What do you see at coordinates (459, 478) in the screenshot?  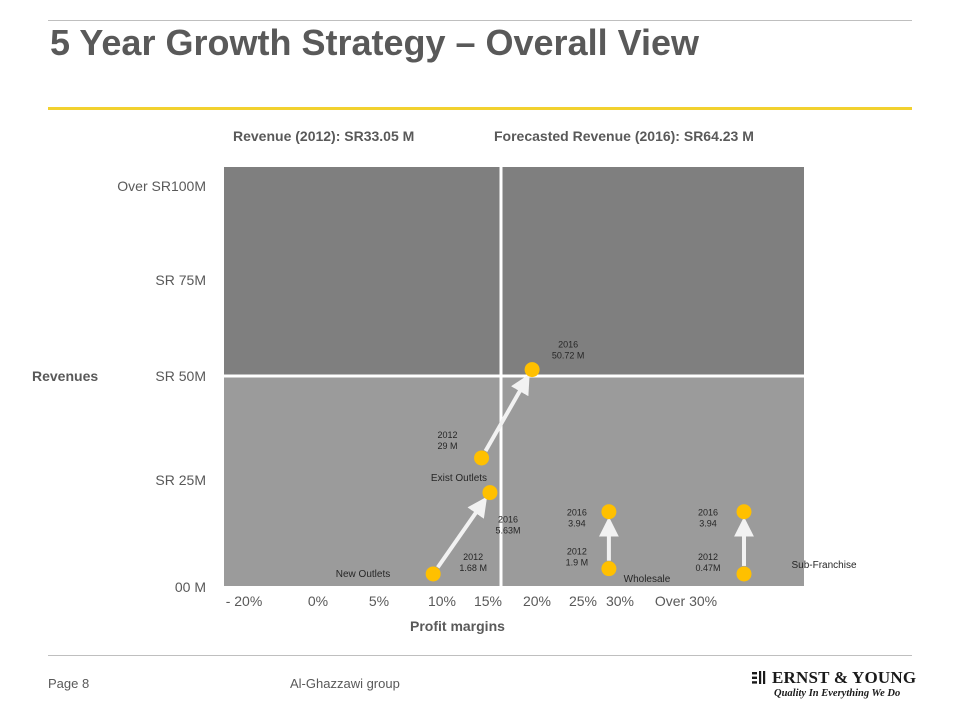 I see `segment-label: Exist Outlets` at bounding box center [459, 478].